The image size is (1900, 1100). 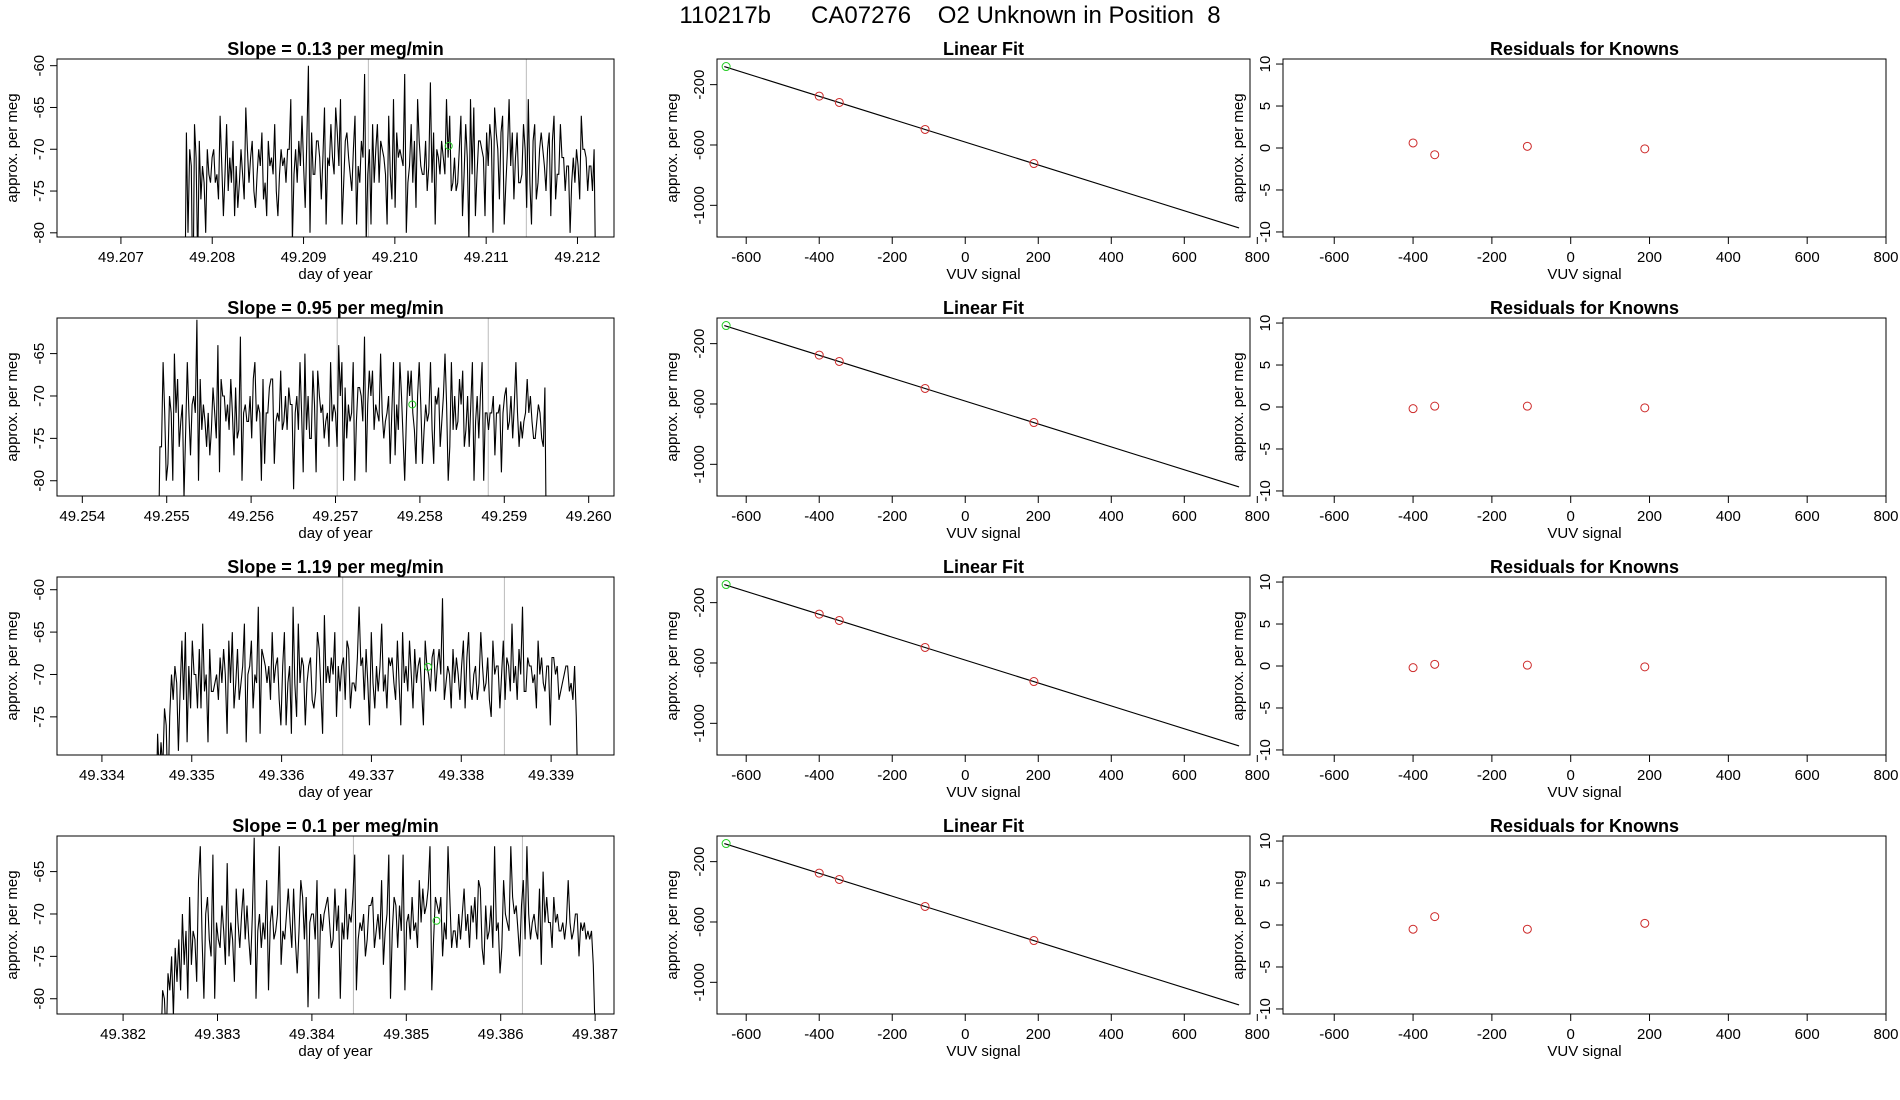 What do you see at coordinates (395, 257) in the screenshot?
I see `x-tick-label: 49.210` at bounding box center [395, 257].